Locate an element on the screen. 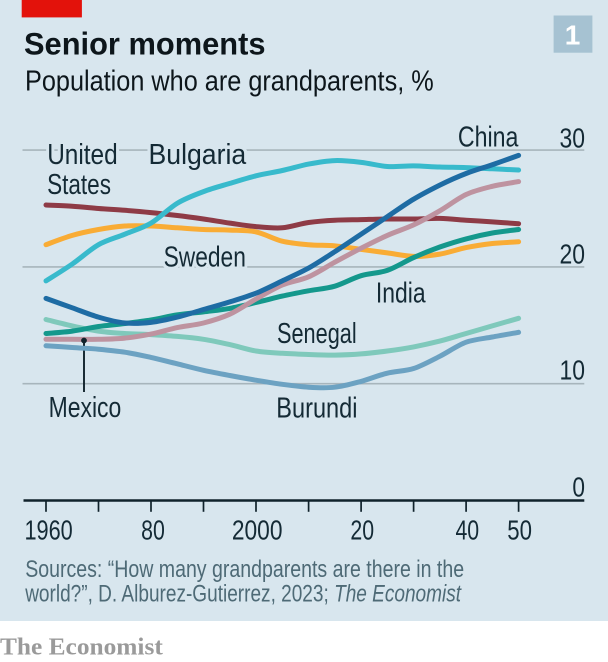 This screenshot has width=608, height=662. svg-text: 80 is located at coordinates (153, 530).